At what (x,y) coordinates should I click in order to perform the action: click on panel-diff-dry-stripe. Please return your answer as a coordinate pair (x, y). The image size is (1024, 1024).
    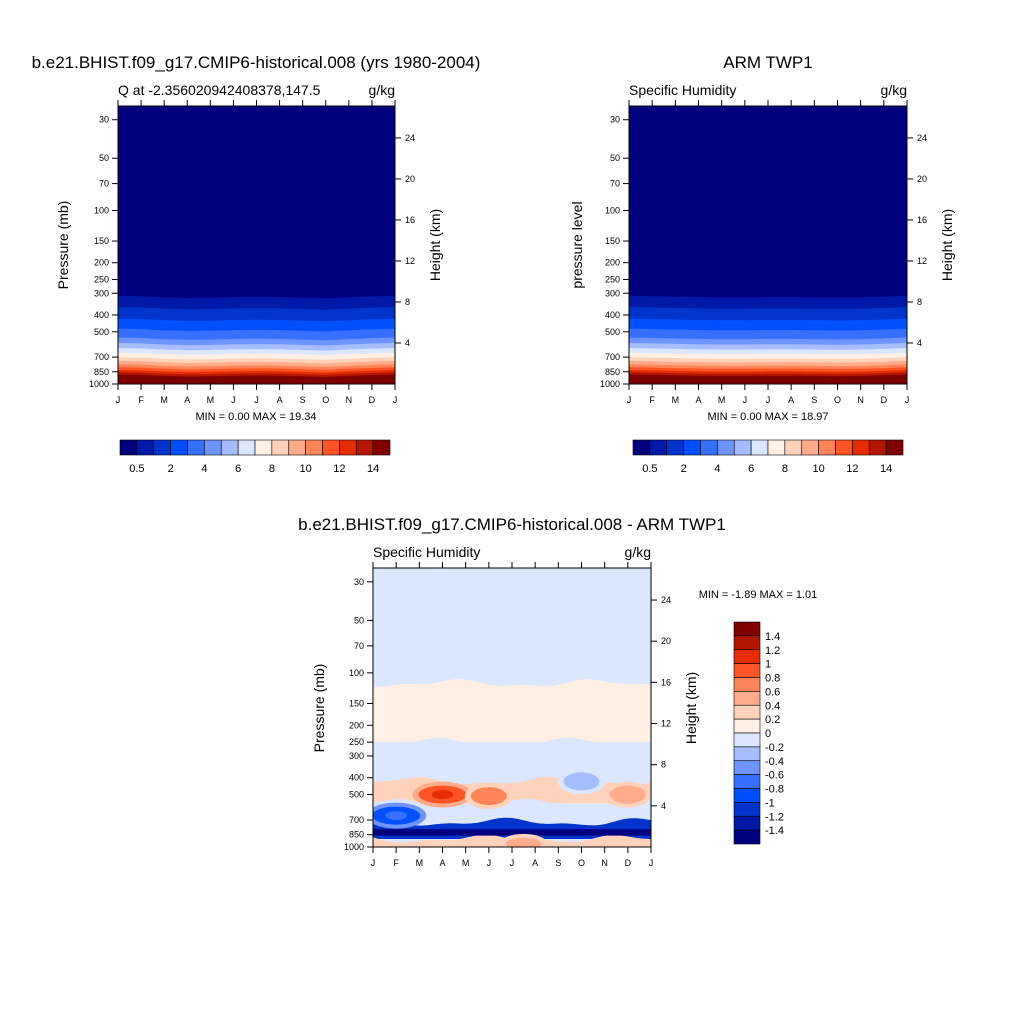
    Looking at the image, I should click on (512, 832).